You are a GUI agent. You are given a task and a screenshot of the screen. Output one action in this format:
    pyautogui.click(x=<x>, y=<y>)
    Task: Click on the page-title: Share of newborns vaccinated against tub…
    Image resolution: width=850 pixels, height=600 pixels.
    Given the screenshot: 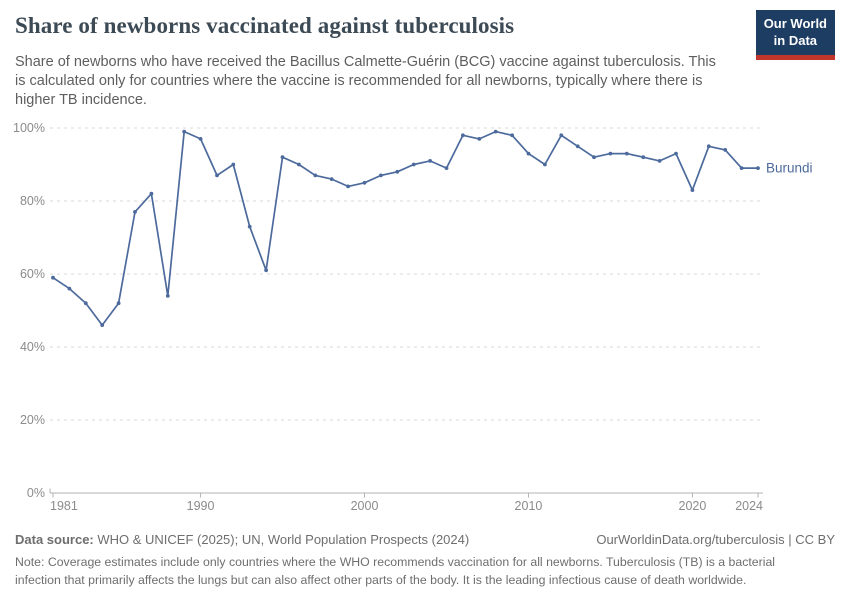 What is the action you would take?
    pyautogui.click(x=265, y=25)
    